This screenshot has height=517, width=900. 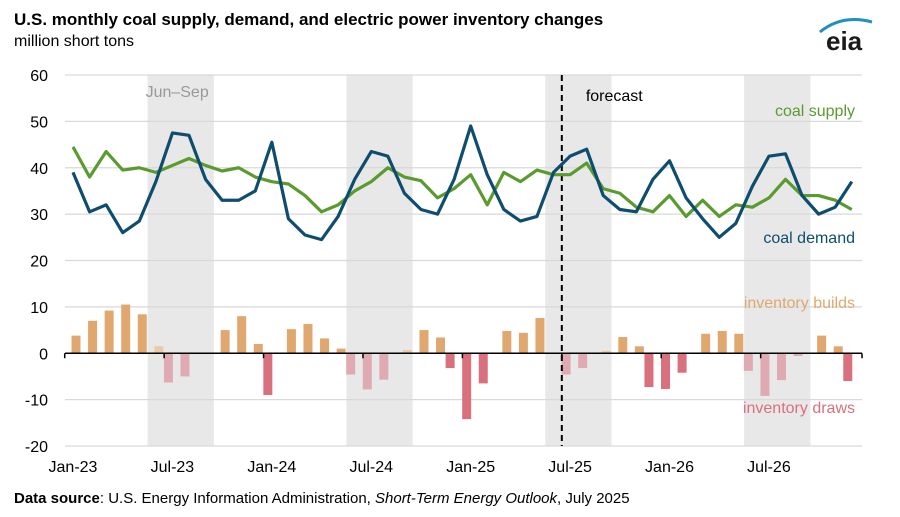 What do you see at coordinates (39, 169) in the screenshot?
I see `y-tick-label: 40` at bounding box center [39, 169].